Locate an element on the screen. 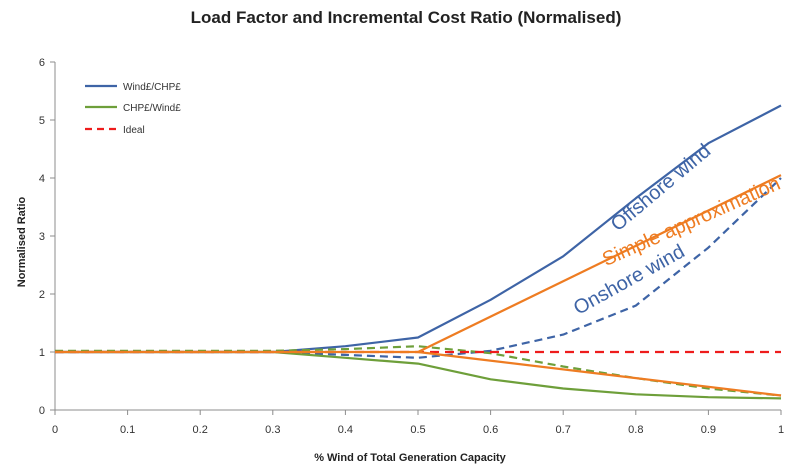 This screenshot has width=812, height=472. series-offshore-down-line is located at coordinates (418, 375).